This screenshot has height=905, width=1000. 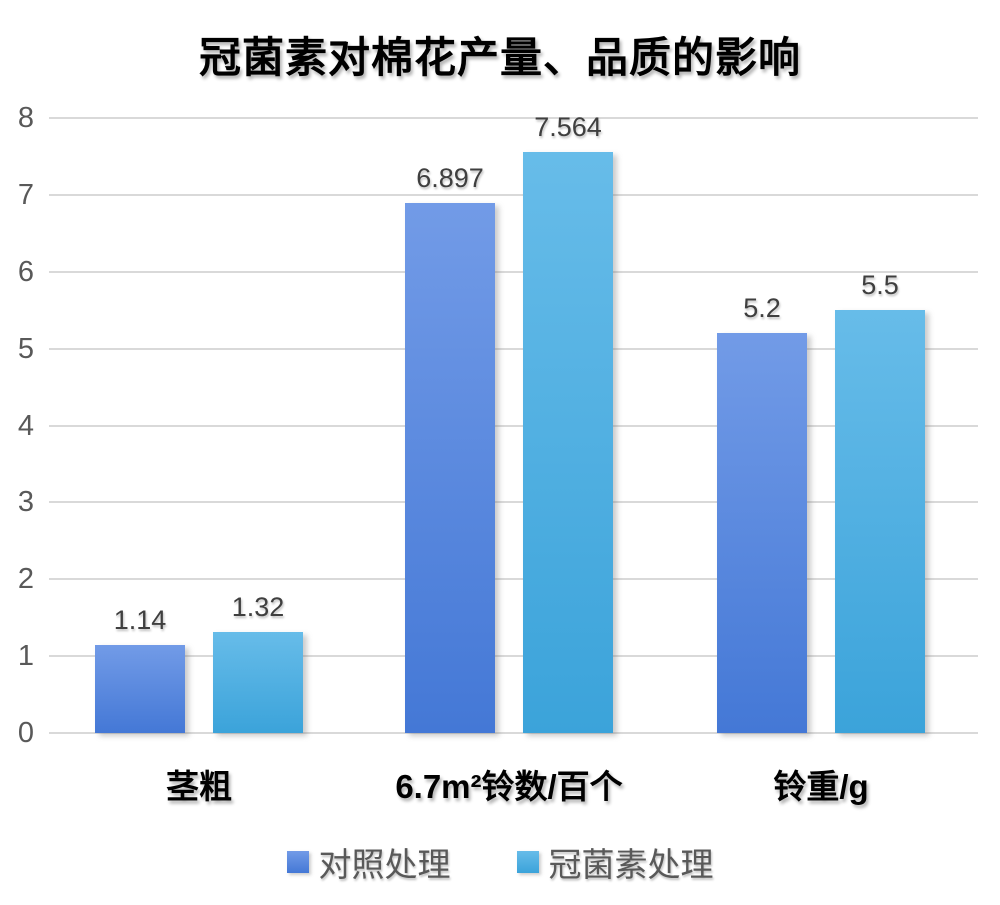 I want to click on bar-value-label: 6.897, so click(x=450, y=177).